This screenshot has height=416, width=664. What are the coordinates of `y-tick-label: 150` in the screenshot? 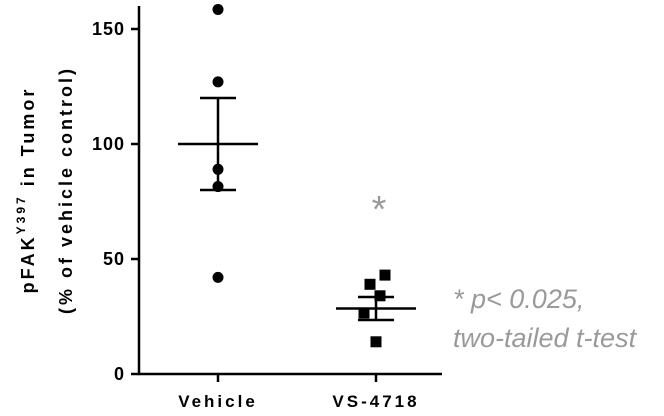 It's located at (108, 29).